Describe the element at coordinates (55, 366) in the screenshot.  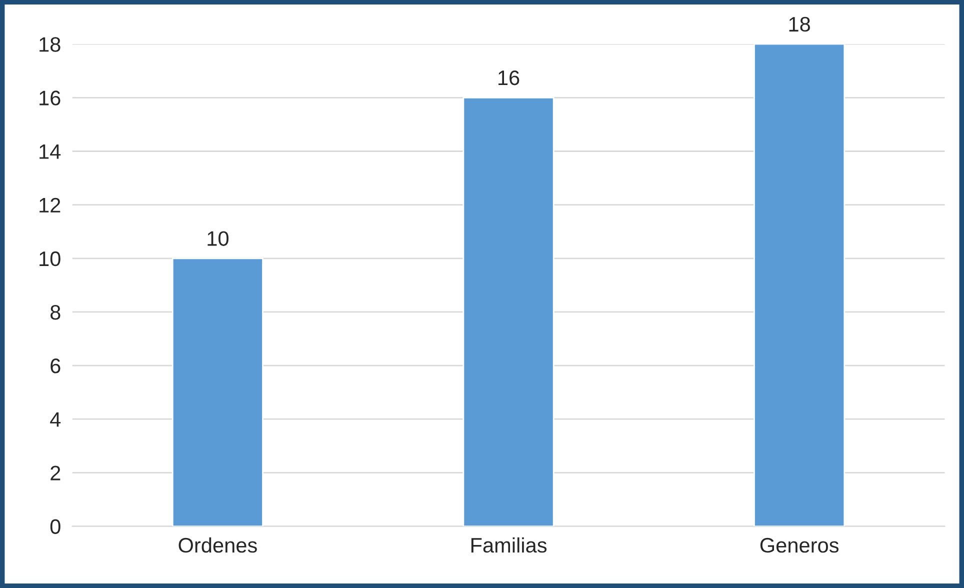
I see `y-tick-label: 6` at that location.